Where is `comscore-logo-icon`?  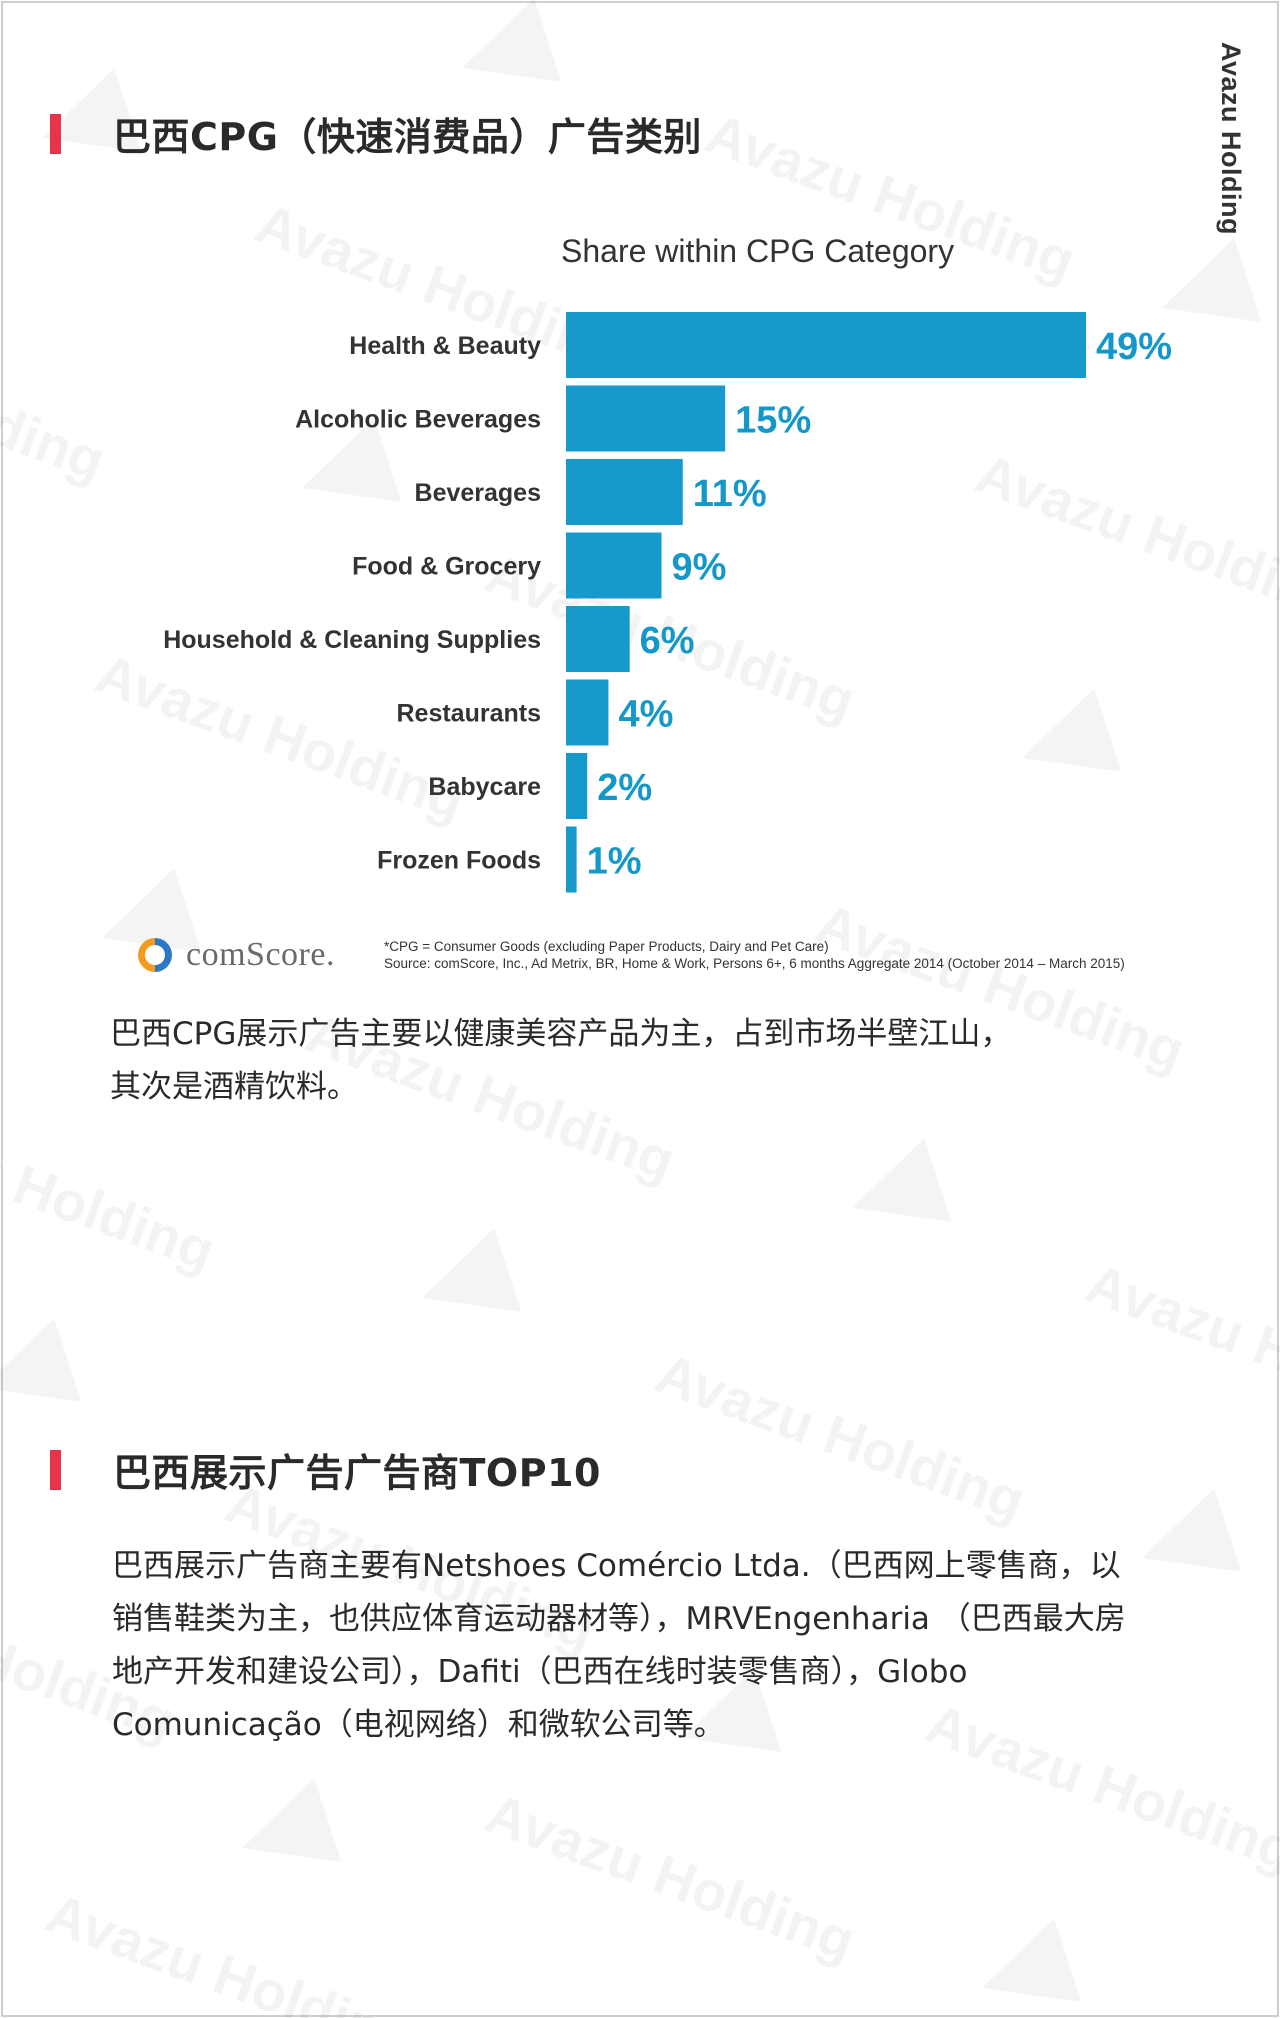 comscore-logo-icon is located at coordinates (155, 955).